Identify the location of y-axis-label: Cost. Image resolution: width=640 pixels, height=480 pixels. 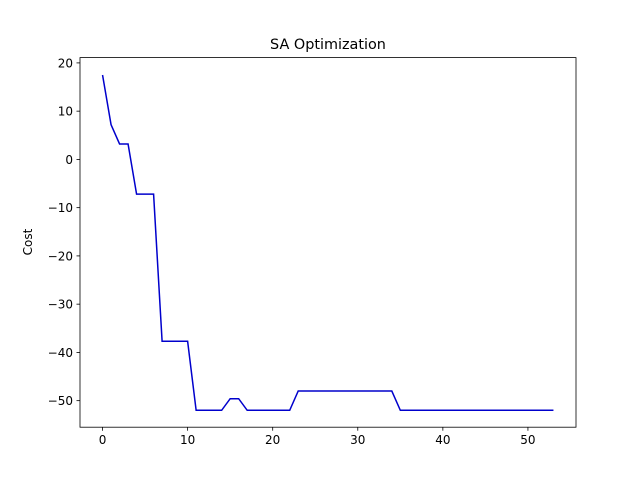
(28, 241).